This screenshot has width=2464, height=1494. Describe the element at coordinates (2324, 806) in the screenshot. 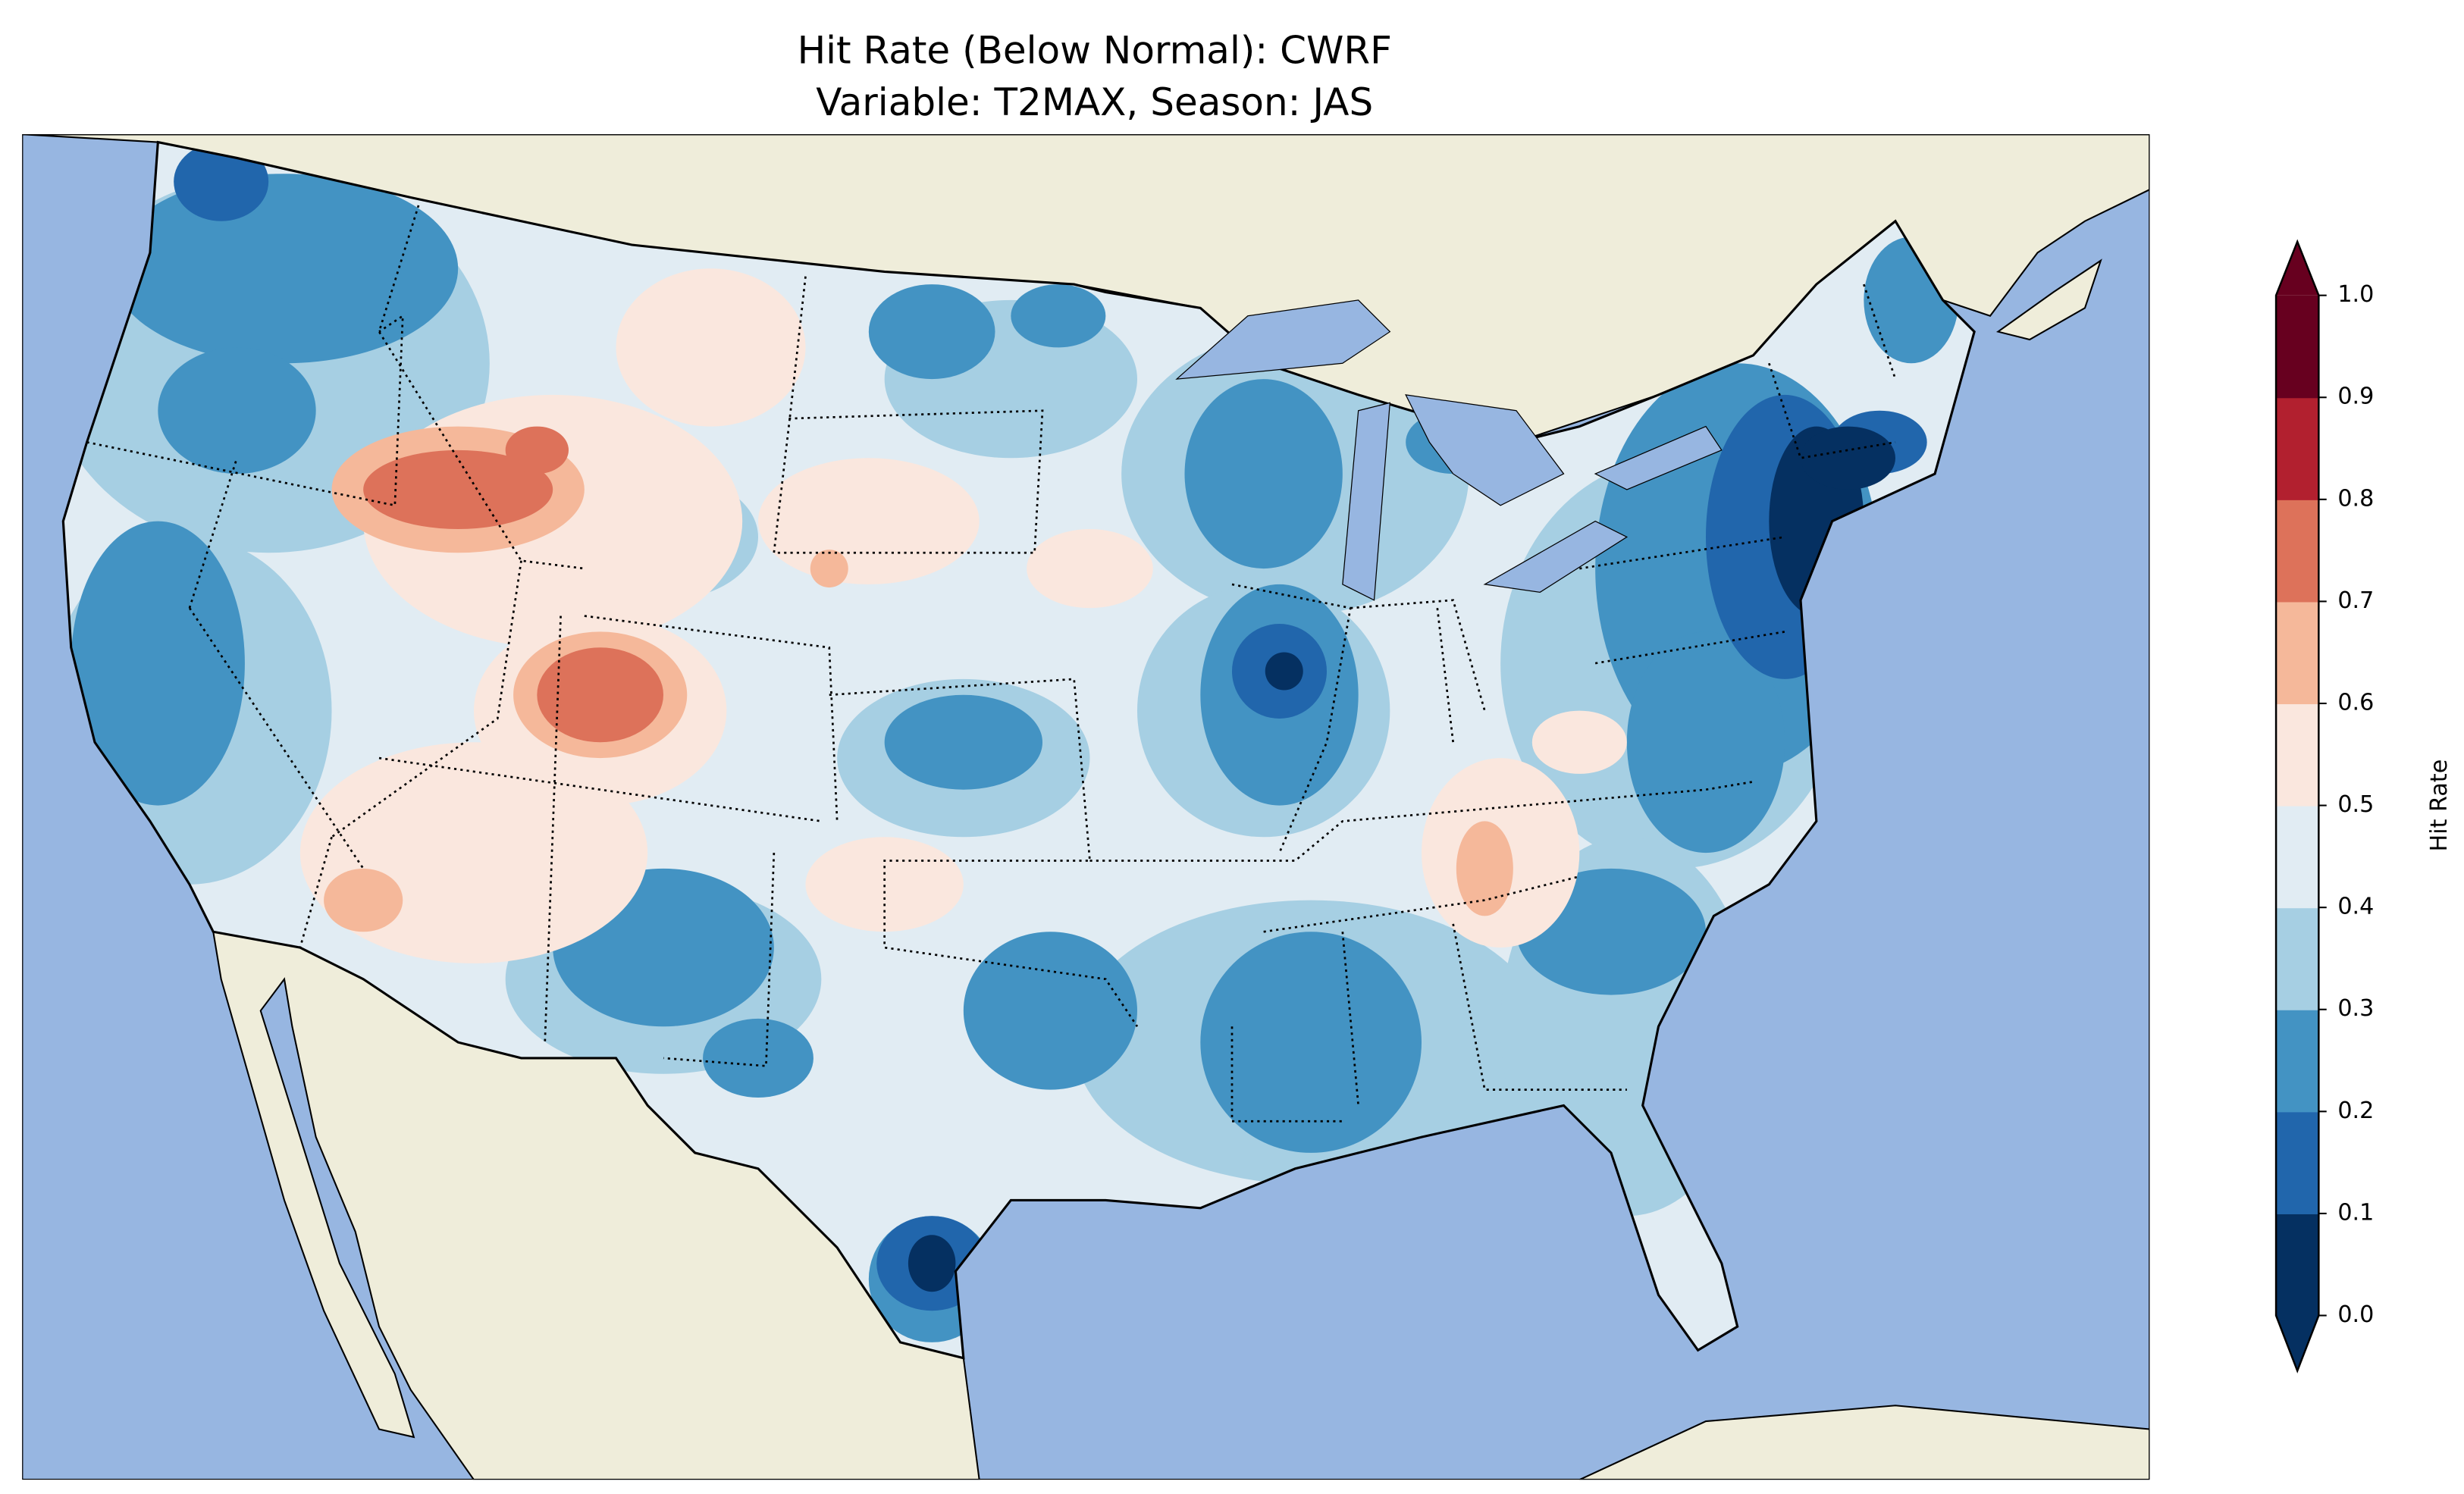

I see `colorbar: 0.0 0.1 0.2 0.3 0.4 0.5 0.6 0.7 0.8 0.9 1.0` at that location.